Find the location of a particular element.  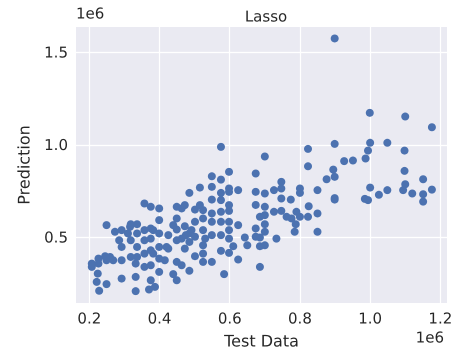

chart-title: Lasso is located at coordinates (266, 17).